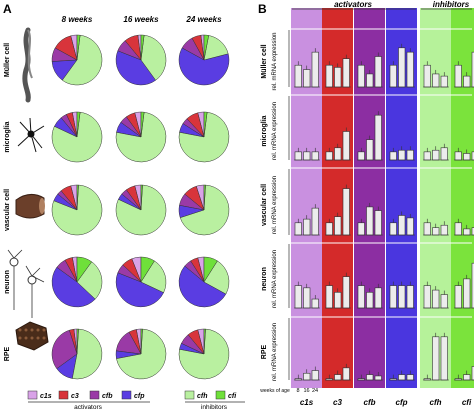 The width and height of the screenshot is (474, 410). I want to click on x-tick-label: 8, so click(297, 391).